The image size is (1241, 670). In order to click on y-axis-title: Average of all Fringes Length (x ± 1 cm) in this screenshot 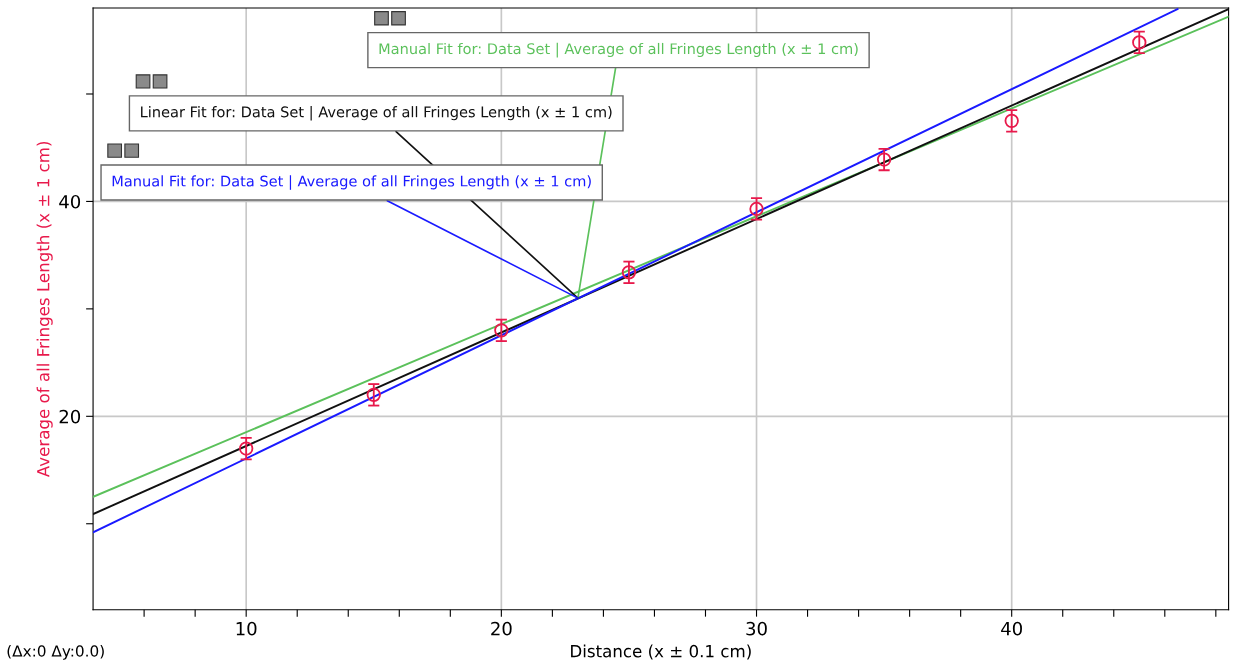, I will do `click(44, 309)`.